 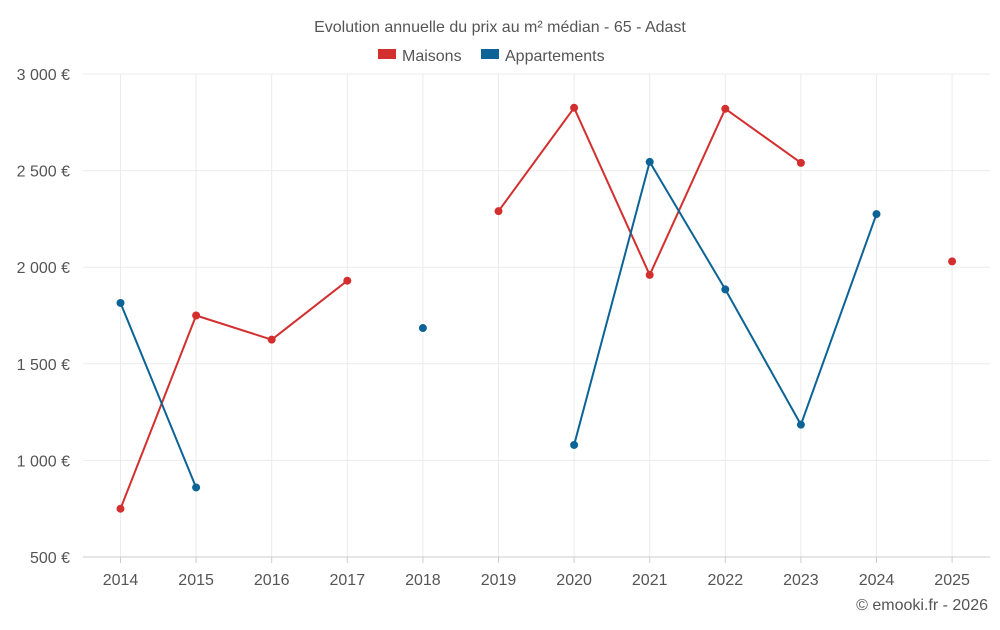 What do you see at coordinates (952, 261) in the screenshot?
I see `data-point-maisons-2025` at bounding box center [952, 261].